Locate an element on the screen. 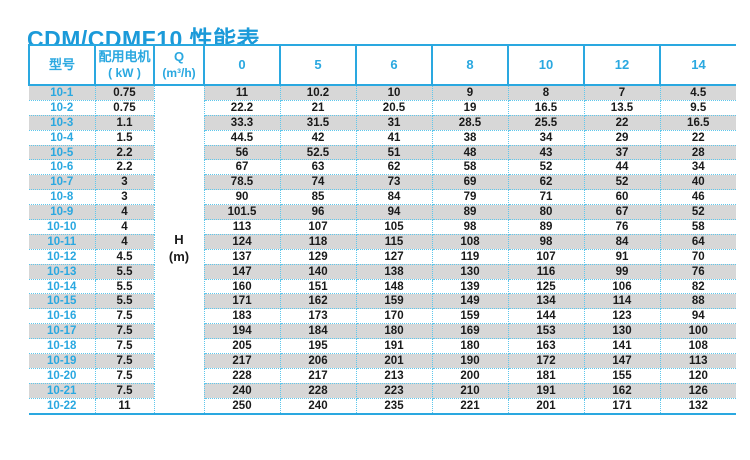 The width and height of the screenshot is (750, 460). motor-kw-cell: 4 is located at coordinates (125, 212).